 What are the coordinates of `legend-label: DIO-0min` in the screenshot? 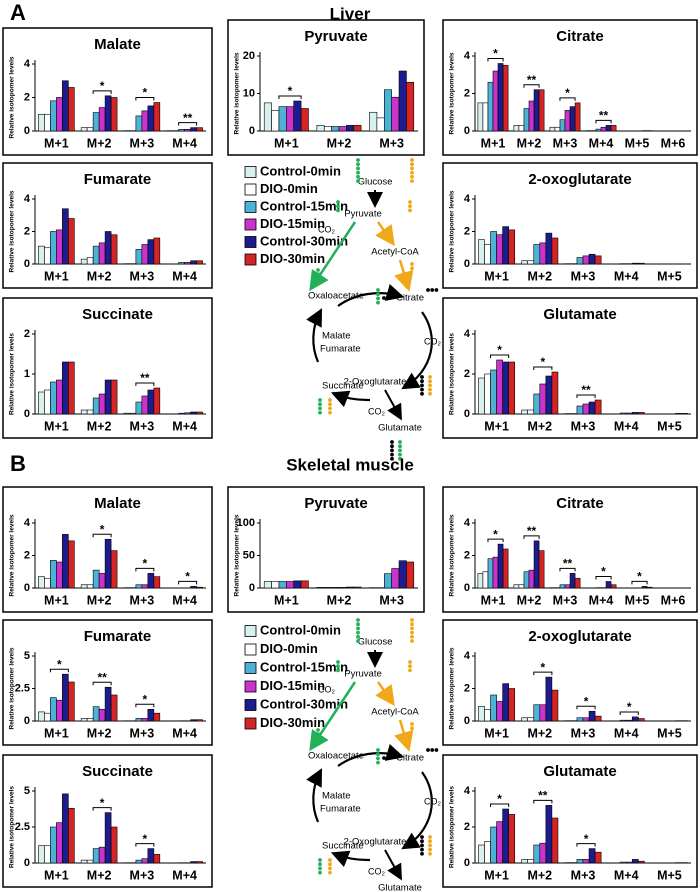 It's located at (289, 648).